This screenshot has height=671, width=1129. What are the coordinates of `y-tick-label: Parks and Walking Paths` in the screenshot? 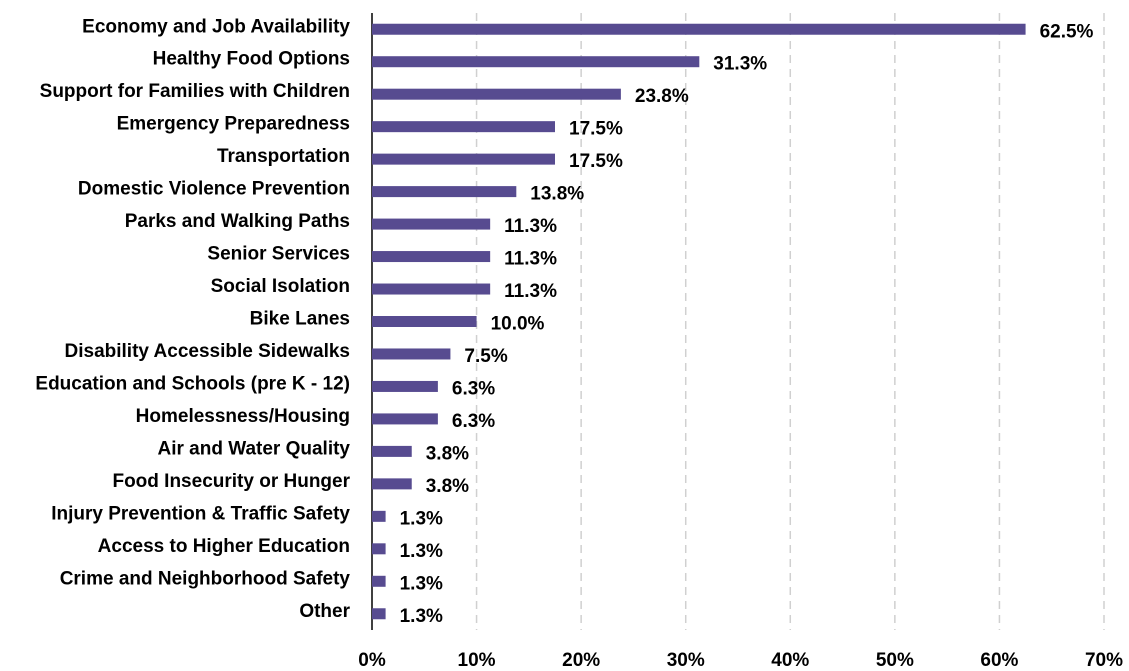 It's located at (237, 221).